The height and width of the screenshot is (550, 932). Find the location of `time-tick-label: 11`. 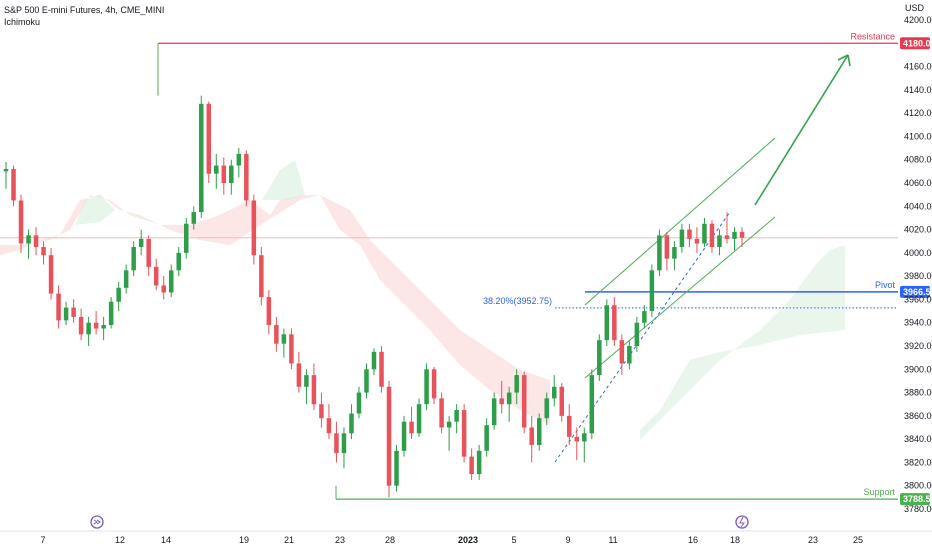

time-tick-label: 11 is located at coordinates (612, 540).